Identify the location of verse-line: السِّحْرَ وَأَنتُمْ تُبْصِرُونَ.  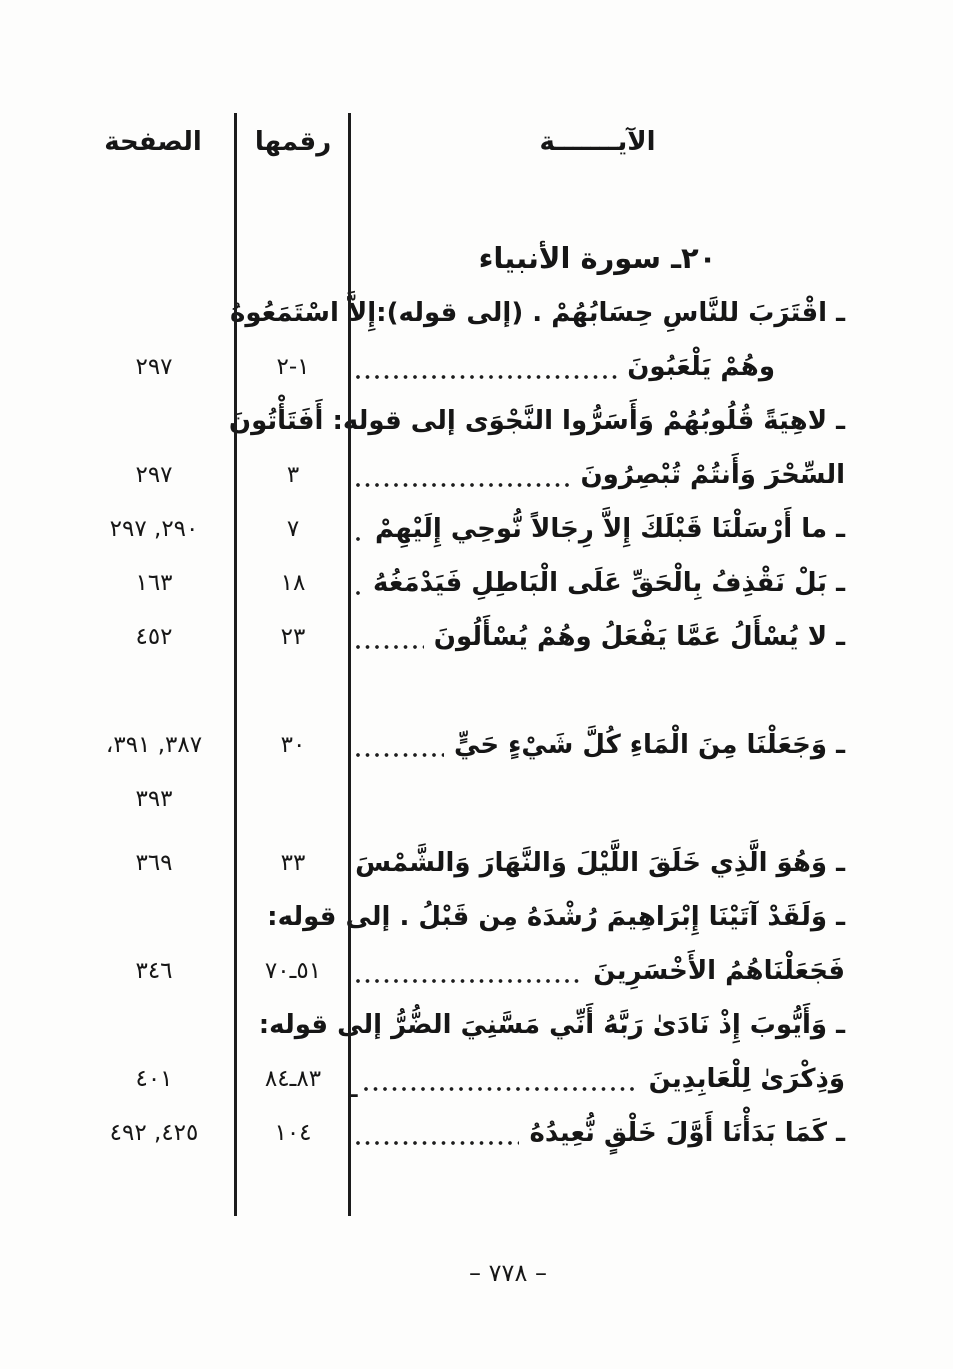
(597, 475).